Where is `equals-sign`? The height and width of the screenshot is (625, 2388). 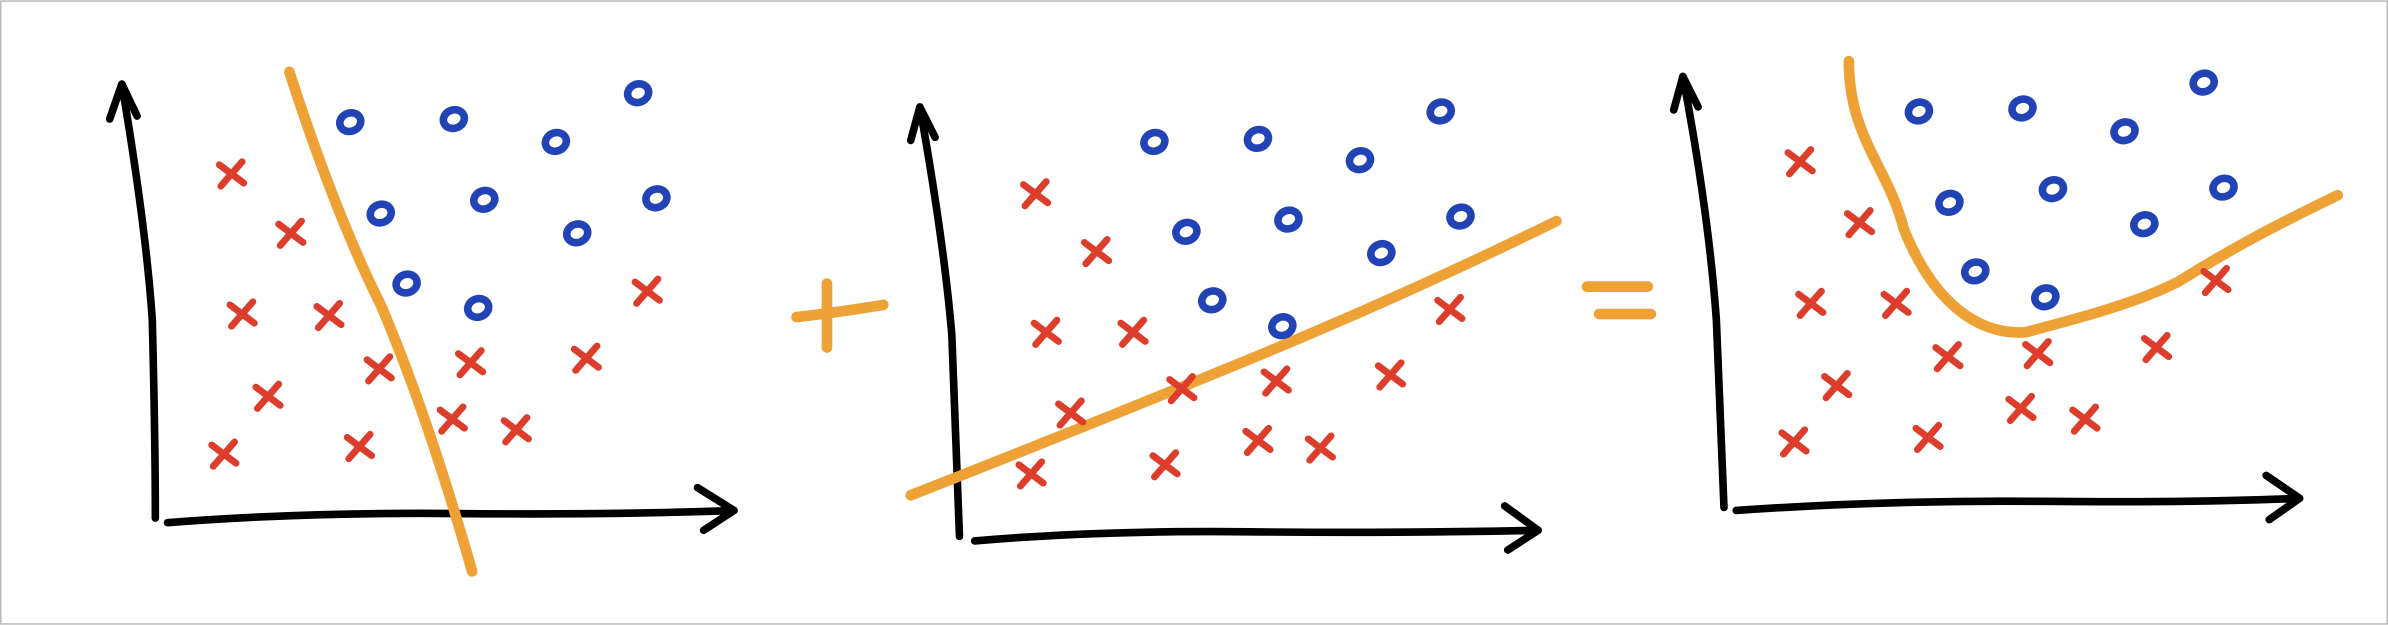 equals-sign is located at coordinates (1619, 300).